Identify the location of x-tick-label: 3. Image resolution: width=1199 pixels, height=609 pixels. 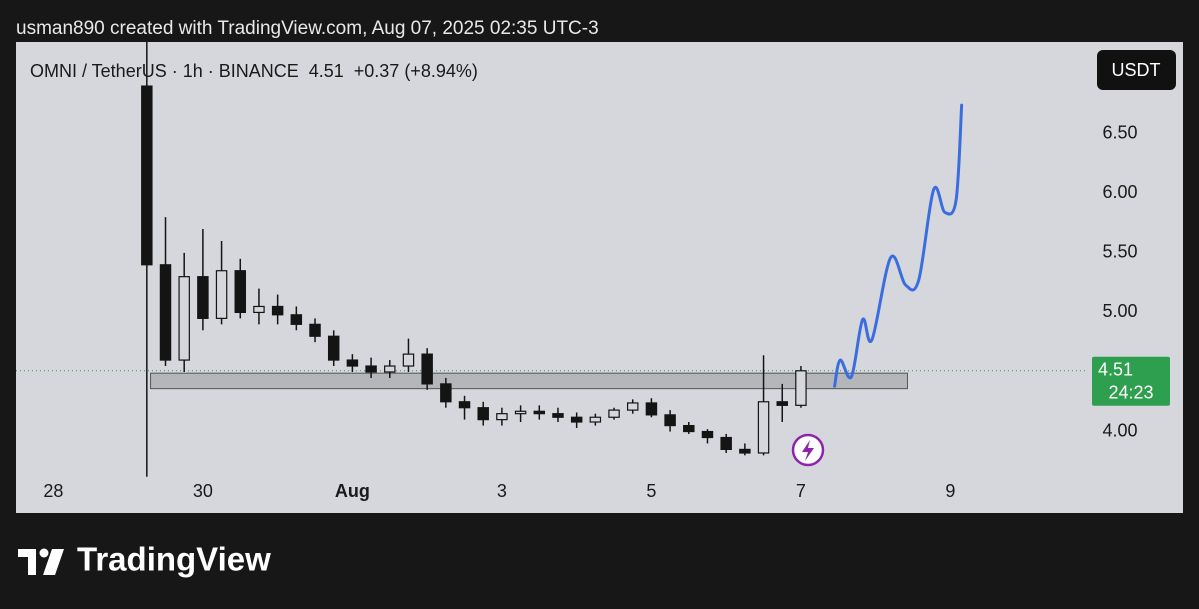
(502, 491).